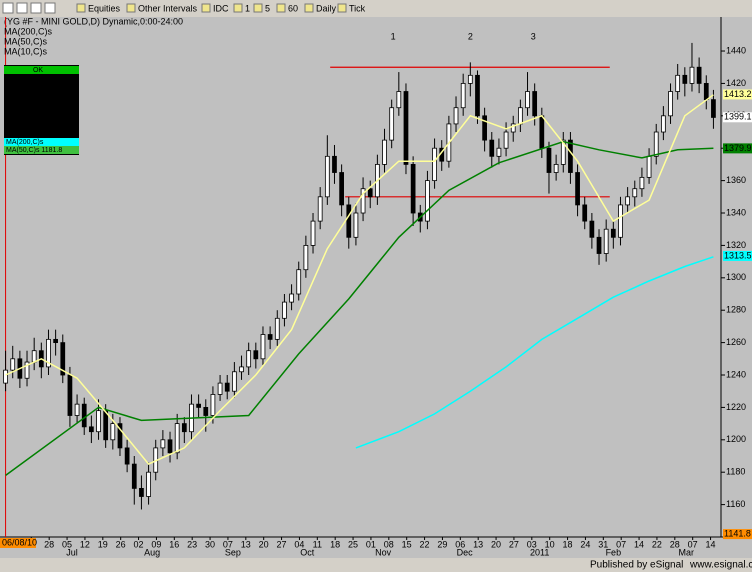 This screenshot has width=752, height=572. I want to click on toolbar-button: 60, so click(293, 8).